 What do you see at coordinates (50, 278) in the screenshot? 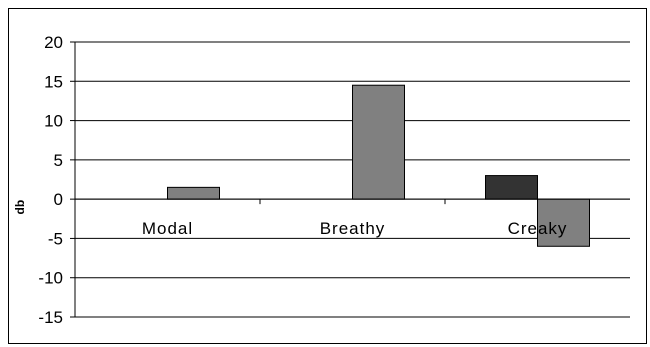
I see `y-tick-label: -10` at bounding box center [50, 278].